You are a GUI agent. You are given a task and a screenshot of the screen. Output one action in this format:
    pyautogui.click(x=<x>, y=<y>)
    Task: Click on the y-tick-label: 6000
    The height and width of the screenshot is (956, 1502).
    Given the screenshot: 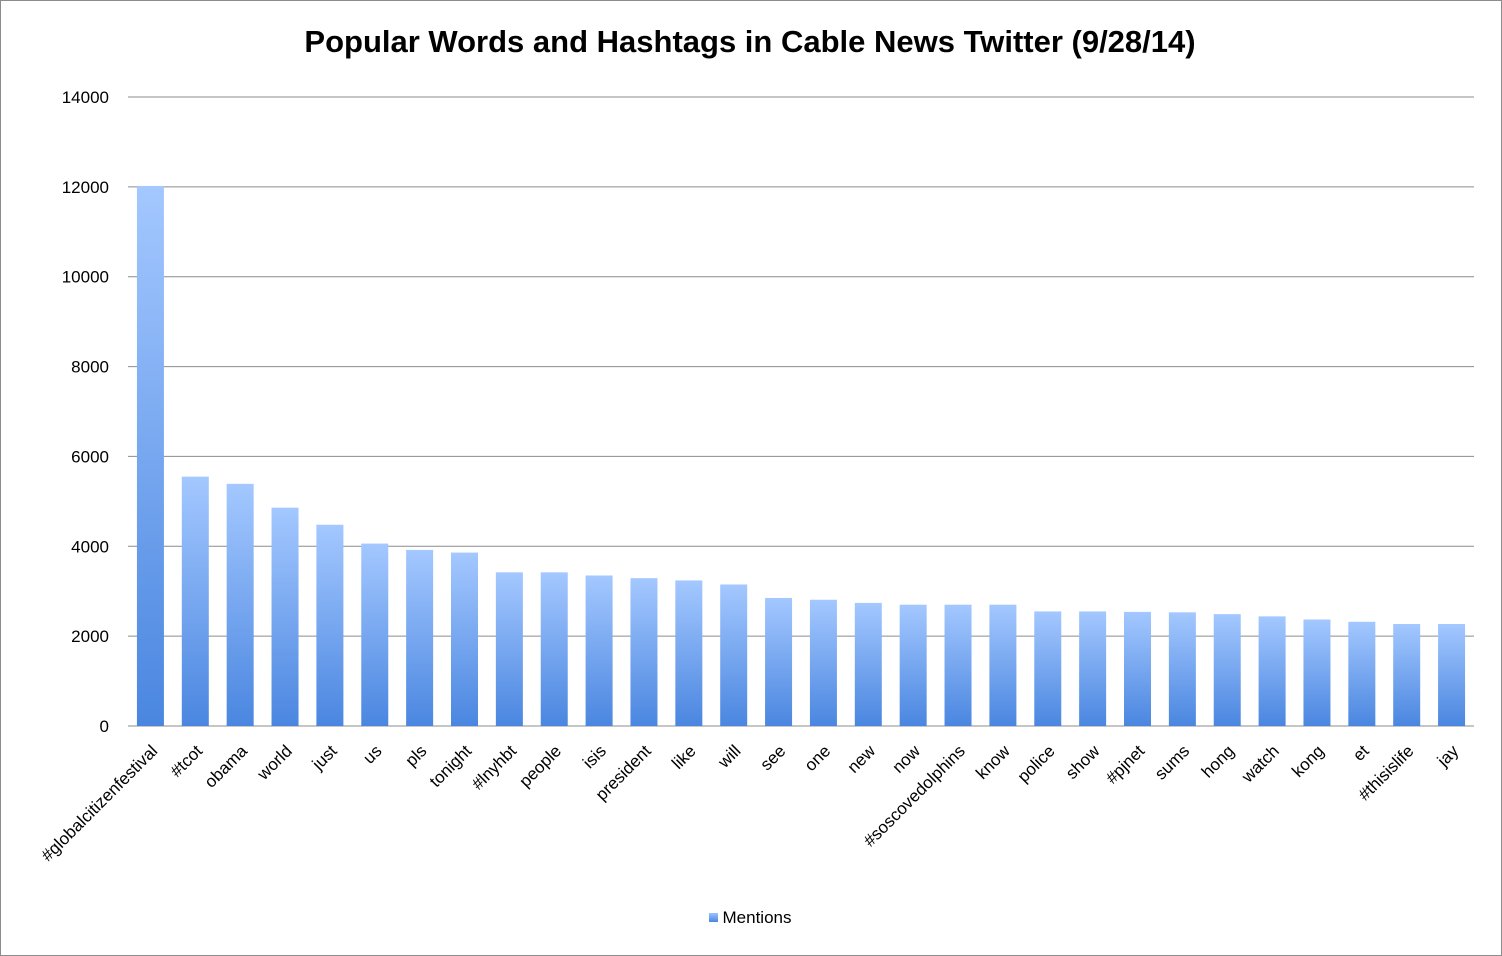 What is the action you would take?
    pyautogui.click(x=90, y=456)
    